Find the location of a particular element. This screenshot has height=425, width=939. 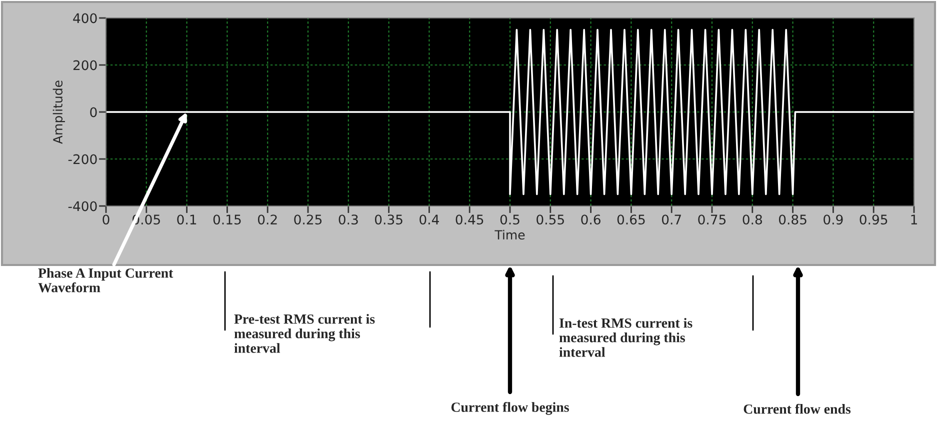

y-tick-label: -200 is located at coordinates (82, 159).